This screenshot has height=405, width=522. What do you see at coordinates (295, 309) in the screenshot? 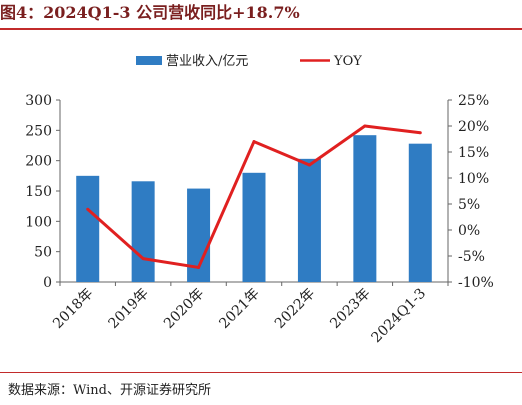
I see `x-tick-label: 2022年` at bounding box center [295, 309].